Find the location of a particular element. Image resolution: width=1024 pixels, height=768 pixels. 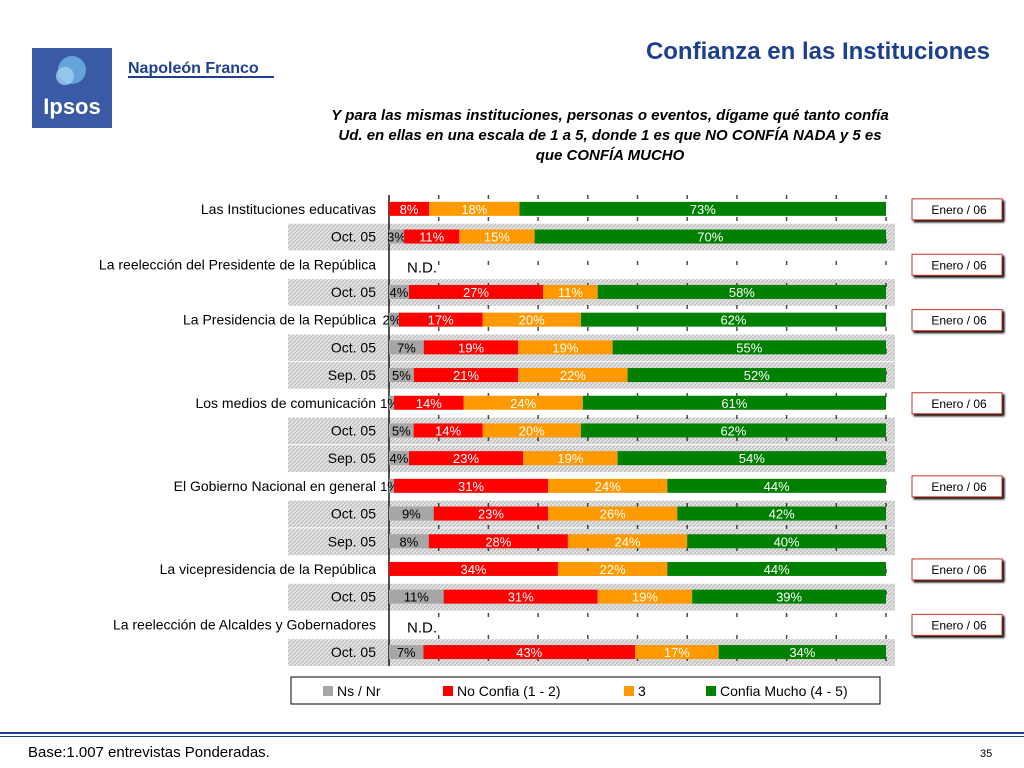

ipsos-logo-figure-icon is located at coordinates (71, 70).